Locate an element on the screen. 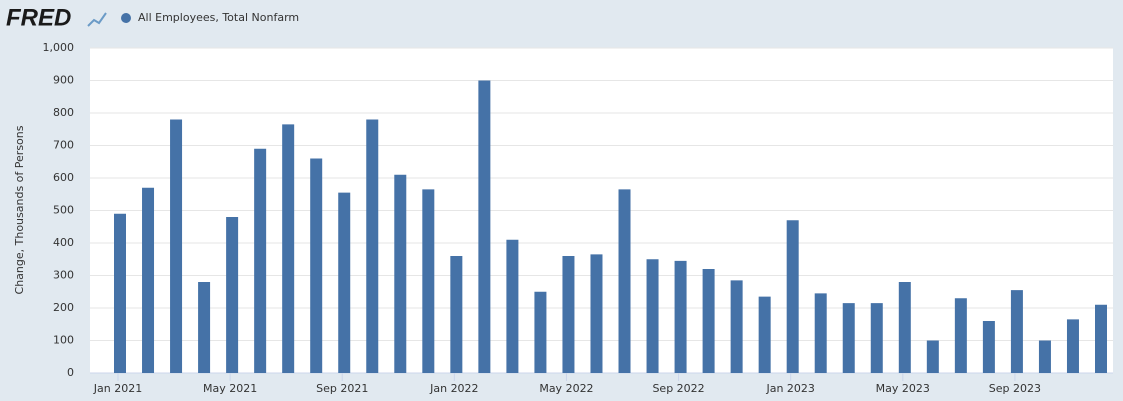 Image resolution: width=1123 pixels, height=401 pixels. x-tick-label: Sep 2022 is located at coordinates (678, 388).